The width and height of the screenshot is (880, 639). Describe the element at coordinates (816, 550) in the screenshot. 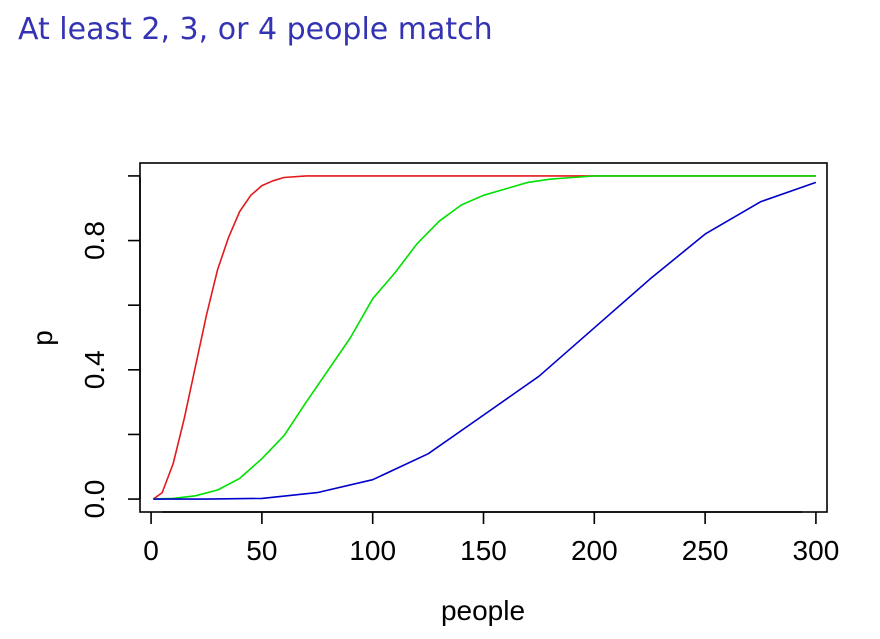

I see `x-tick-label: 300` at that location.